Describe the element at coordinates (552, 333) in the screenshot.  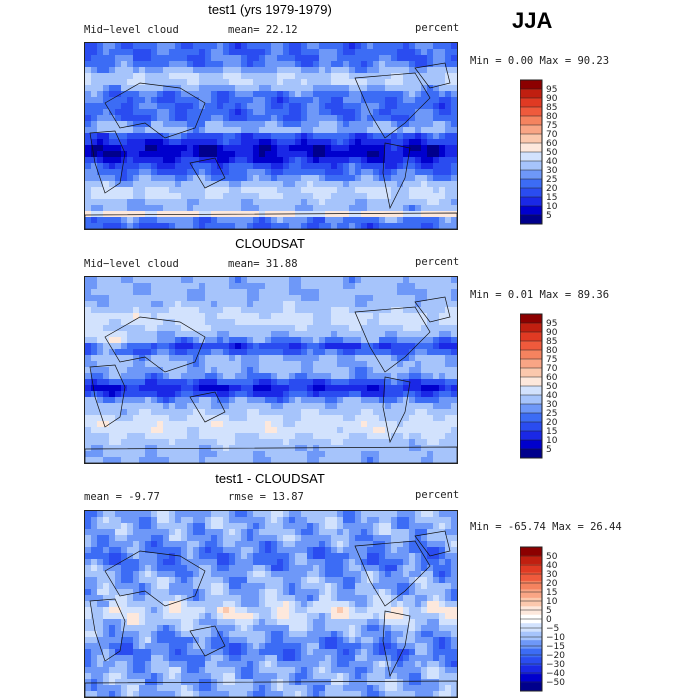
I see `panel2-colorbar-tick-label: 90` at that location.